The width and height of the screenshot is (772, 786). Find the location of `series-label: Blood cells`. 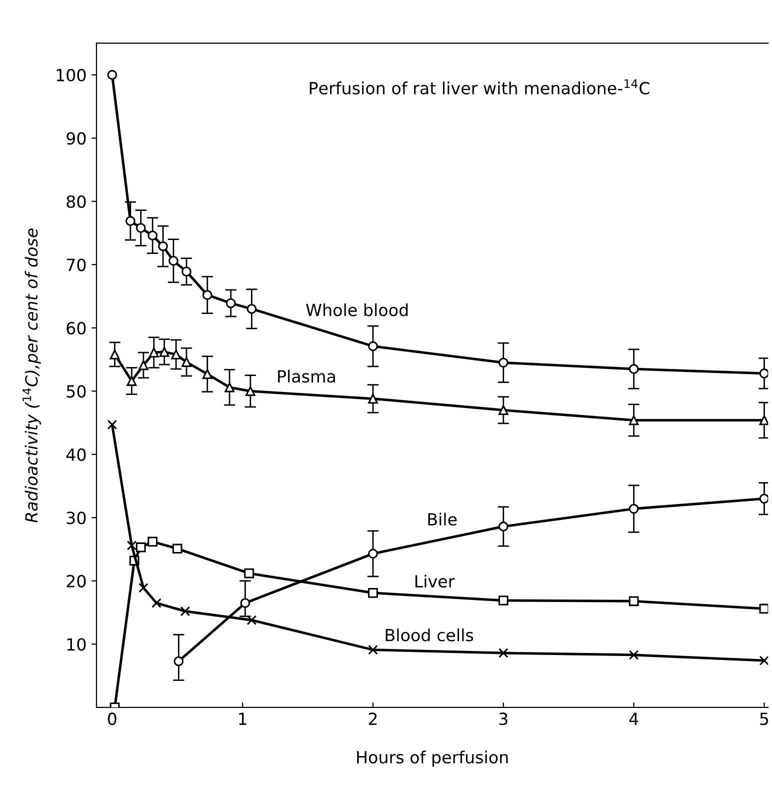

series-label: Blood cells is located at coordinates (430, 635).